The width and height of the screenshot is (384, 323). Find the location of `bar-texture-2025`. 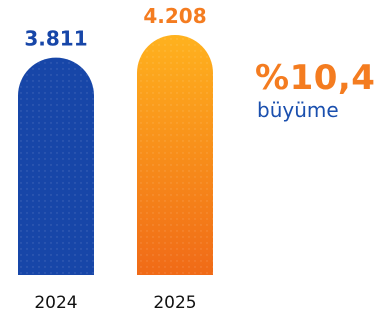

bar-texture-2025 is located at coordinates (175, 155).